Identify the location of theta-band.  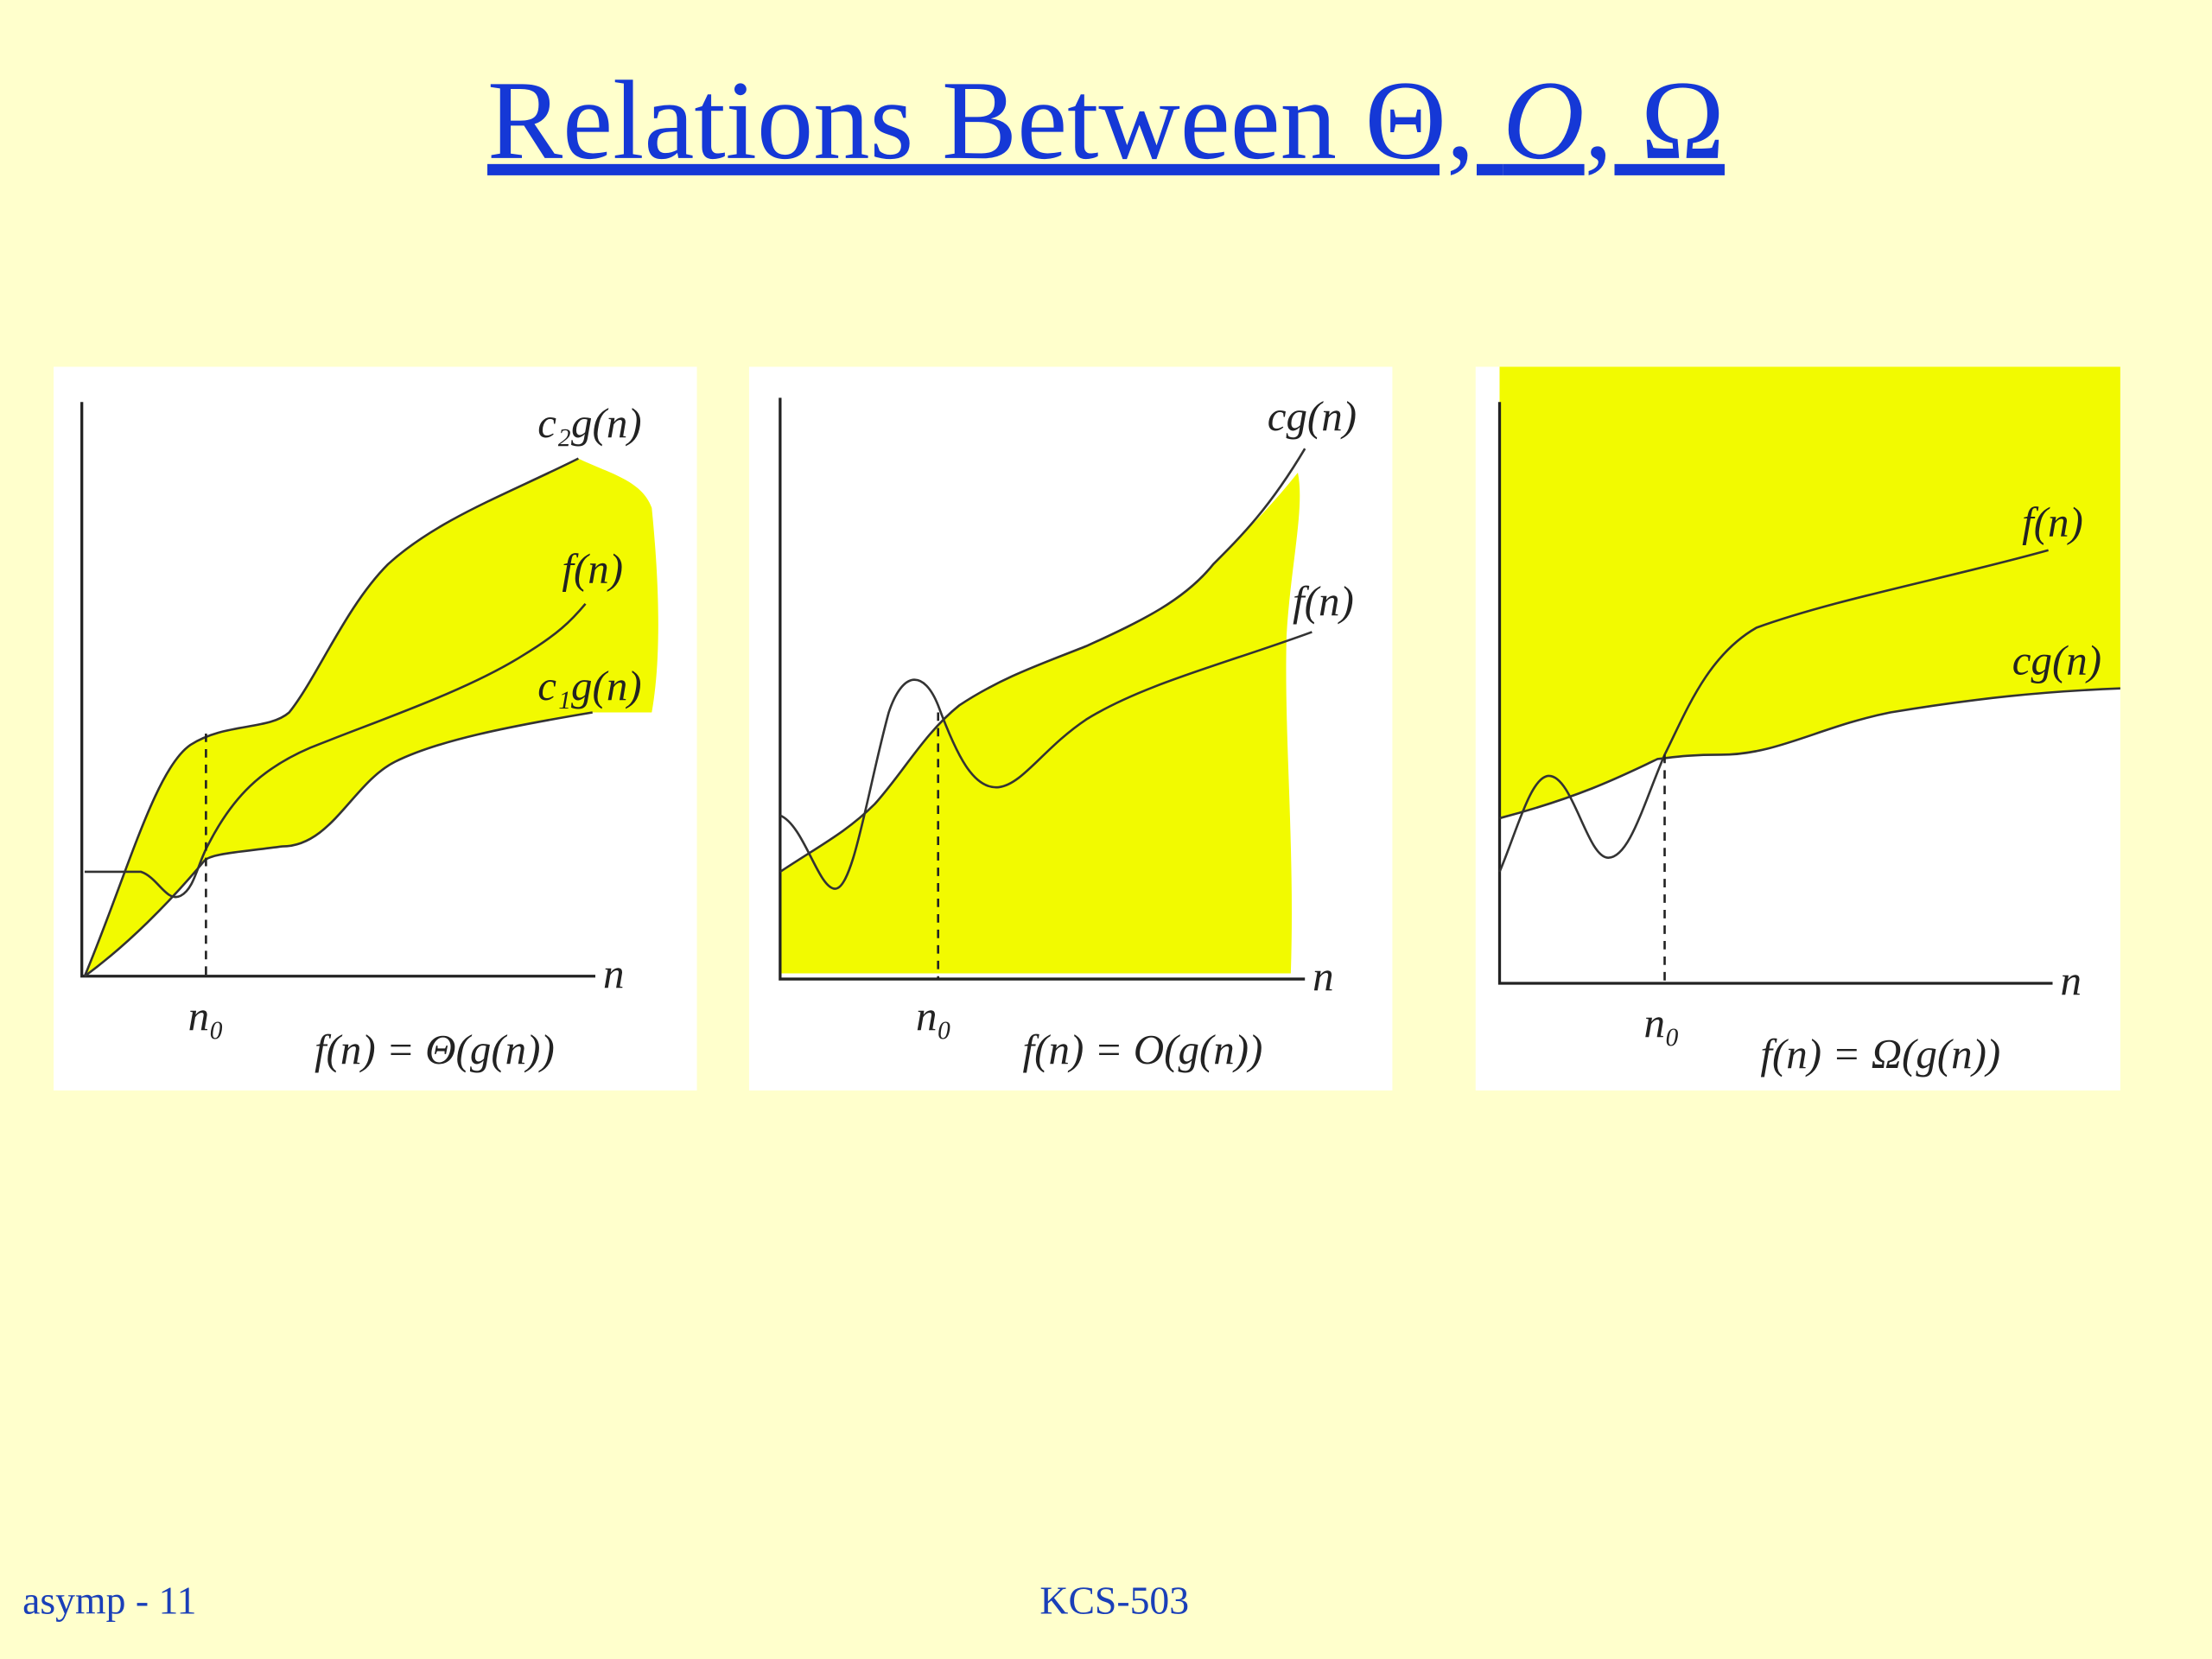
(371, 717).